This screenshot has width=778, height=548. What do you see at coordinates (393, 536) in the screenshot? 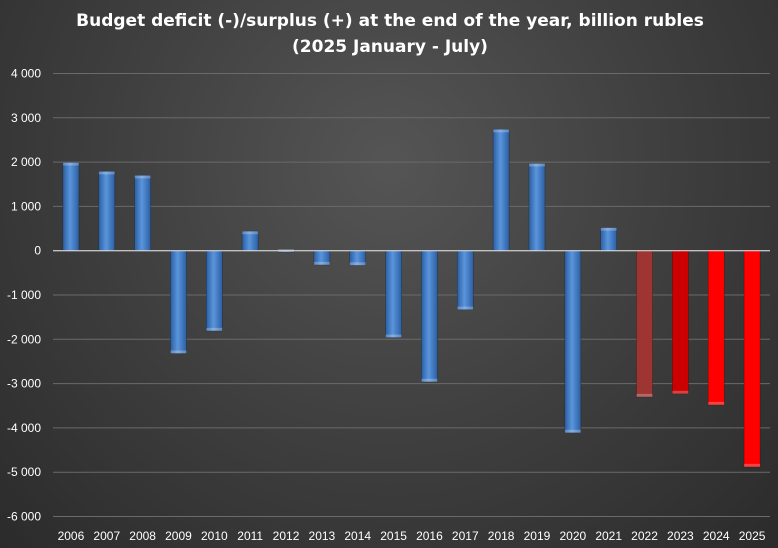
I see `x-tick-label: 2015` at bounding box center [393, 536].